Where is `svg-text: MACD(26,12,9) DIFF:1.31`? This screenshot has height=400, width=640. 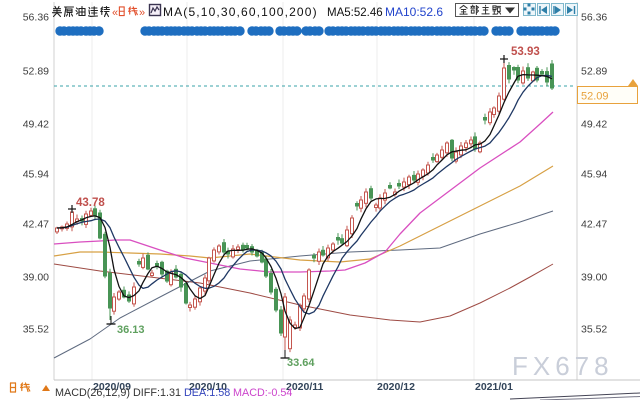 svg-text: MACD(26,12,9) DIFF:1.31 is located at coordinates (118, 393).